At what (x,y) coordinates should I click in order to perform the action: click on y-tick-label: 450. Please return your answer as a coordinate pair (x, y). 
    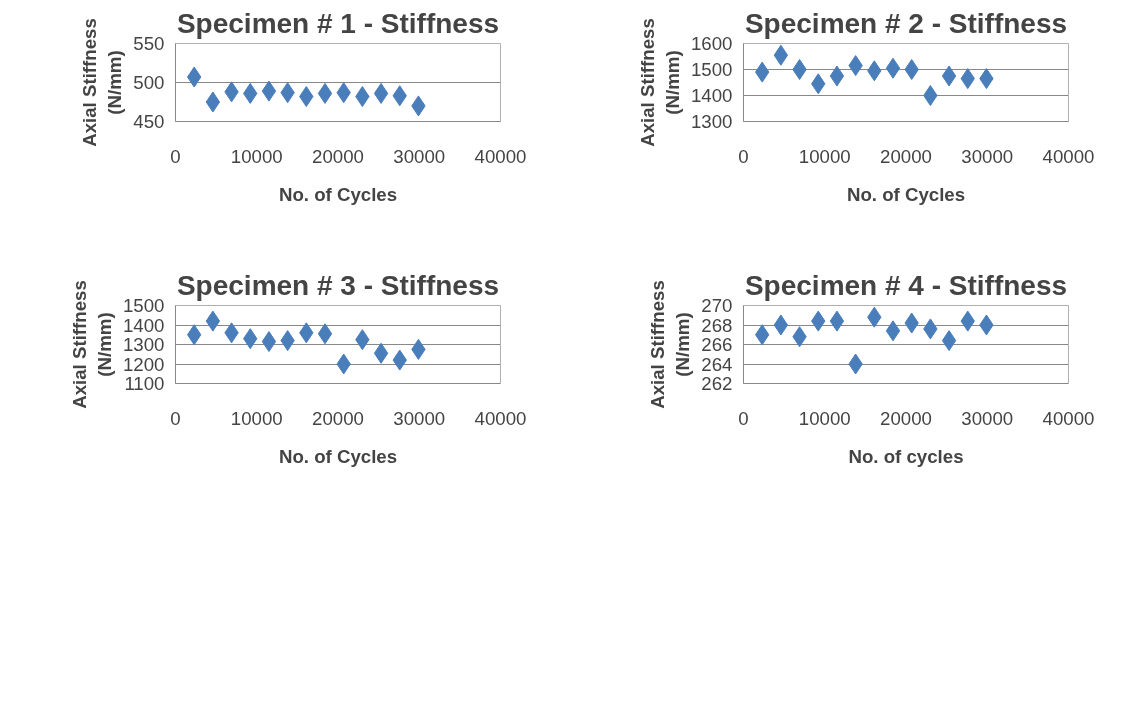
    Looking at the image, I should click on (149, 121).